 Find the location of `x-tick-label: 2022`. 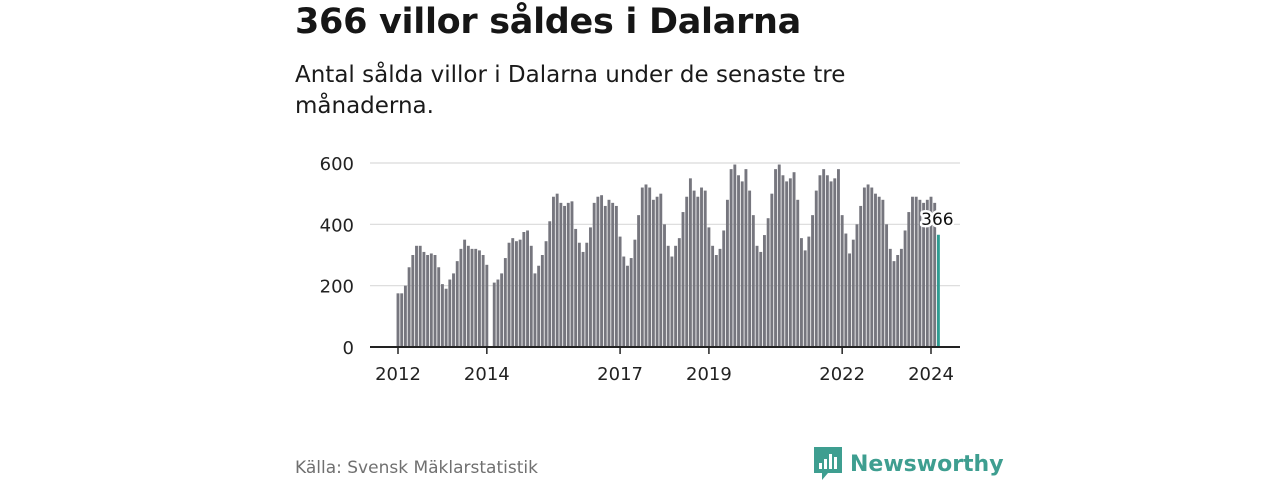

x-tick-label: 2022 is located at coordinates (842, 374).